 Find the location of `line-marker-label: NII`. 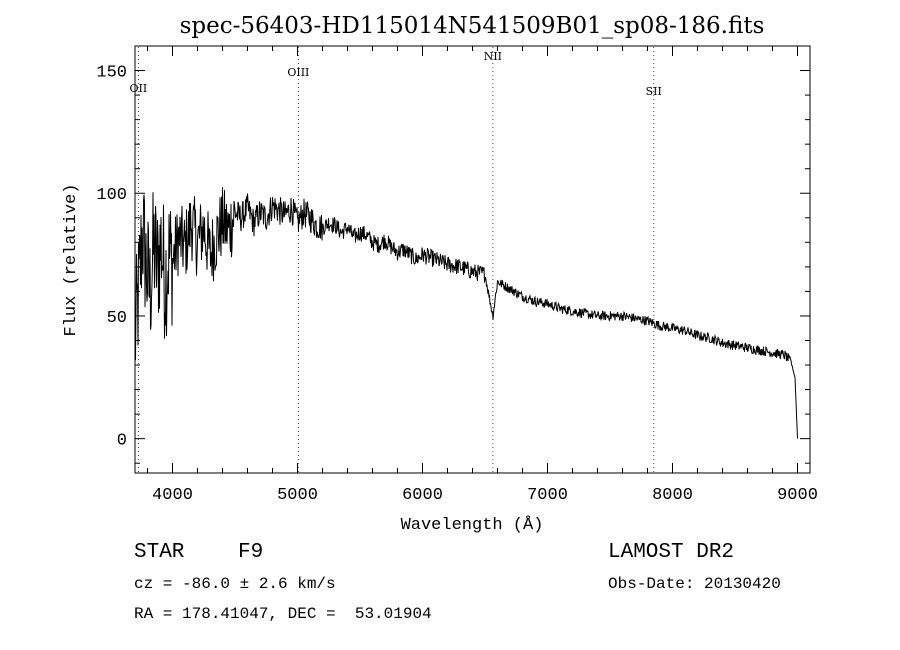

line-marker-label: NII is located at coordinates (493, 56).